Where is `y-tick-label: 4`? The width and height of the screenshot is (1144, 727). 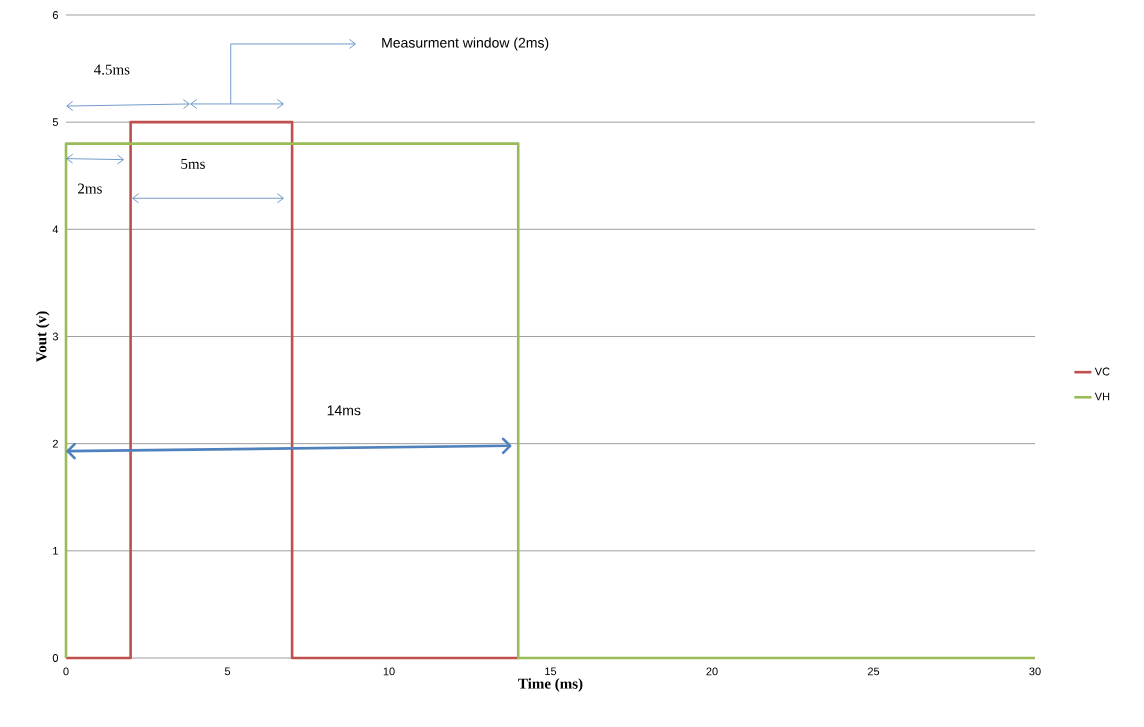
y-tick-label: 4 is located at coordinates (55, 229).